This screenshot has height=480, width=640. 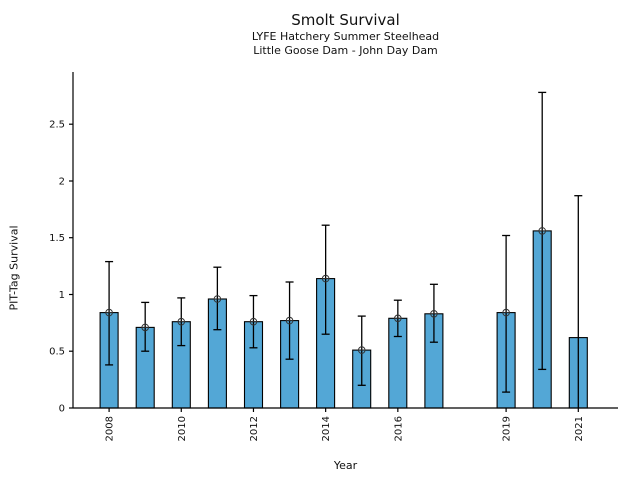 What do you see at coordinates (507, 428) in the screenshot?
I see `x-tick-label-2019: 2019` at bounding box center [507, 428].